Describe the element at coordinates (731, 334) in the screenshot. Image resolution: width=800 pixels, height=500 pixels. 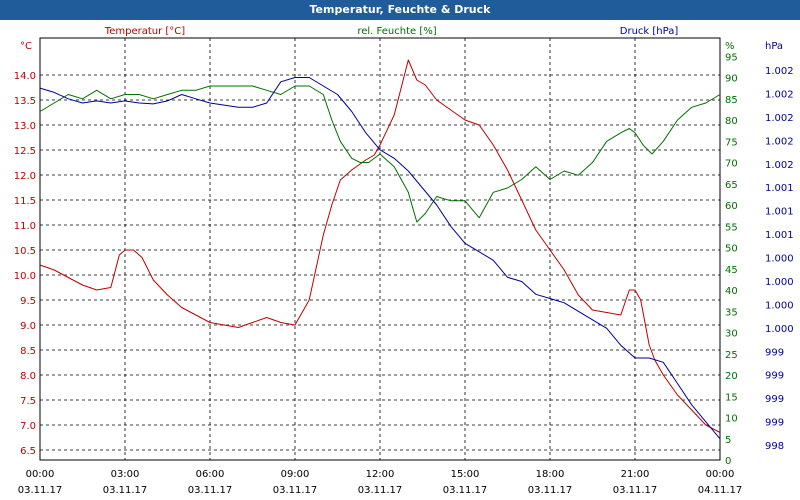
I see `humidity-tick-label: 30` at that location.